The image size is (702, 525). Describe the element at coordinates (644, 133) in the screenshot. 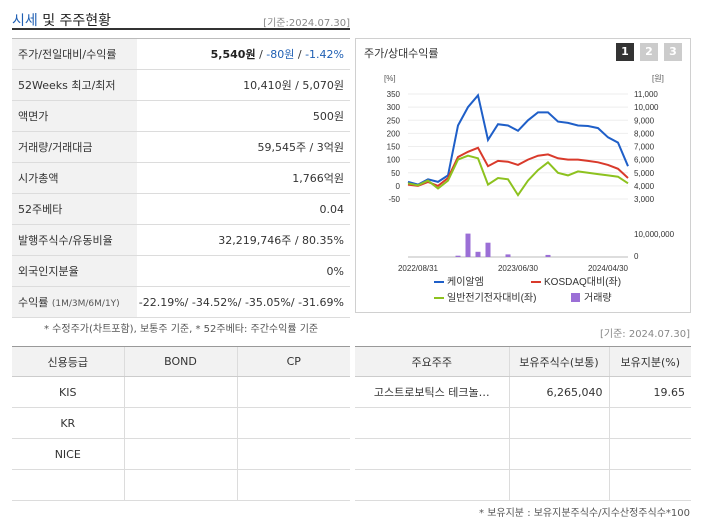

I see `y-right-tick: 8,000` at that location.